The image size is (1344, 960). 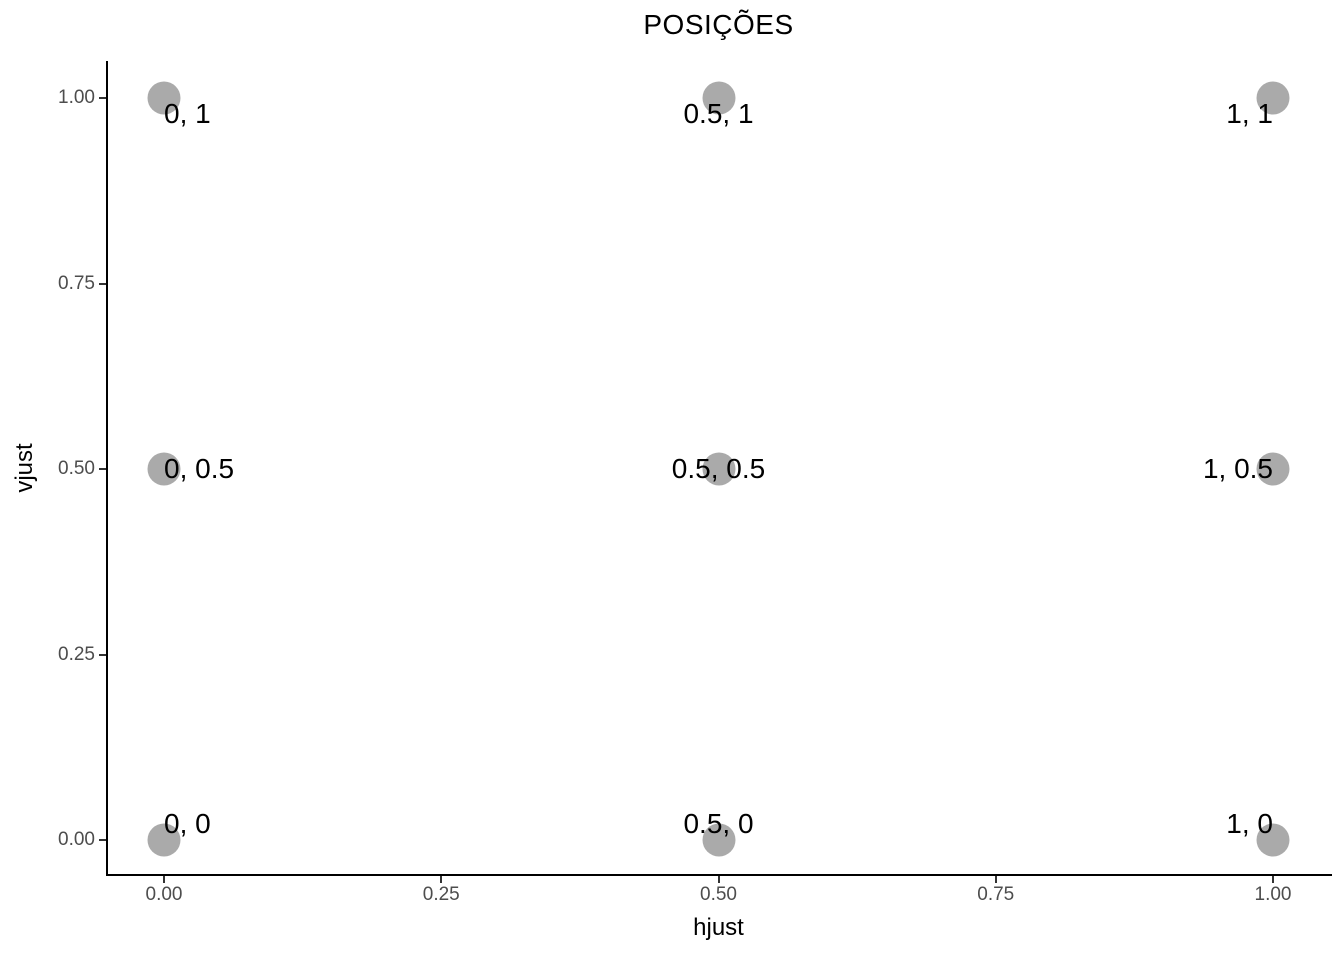 I want to click on point-label: 0.5, 1, so click(x=718, y=113).